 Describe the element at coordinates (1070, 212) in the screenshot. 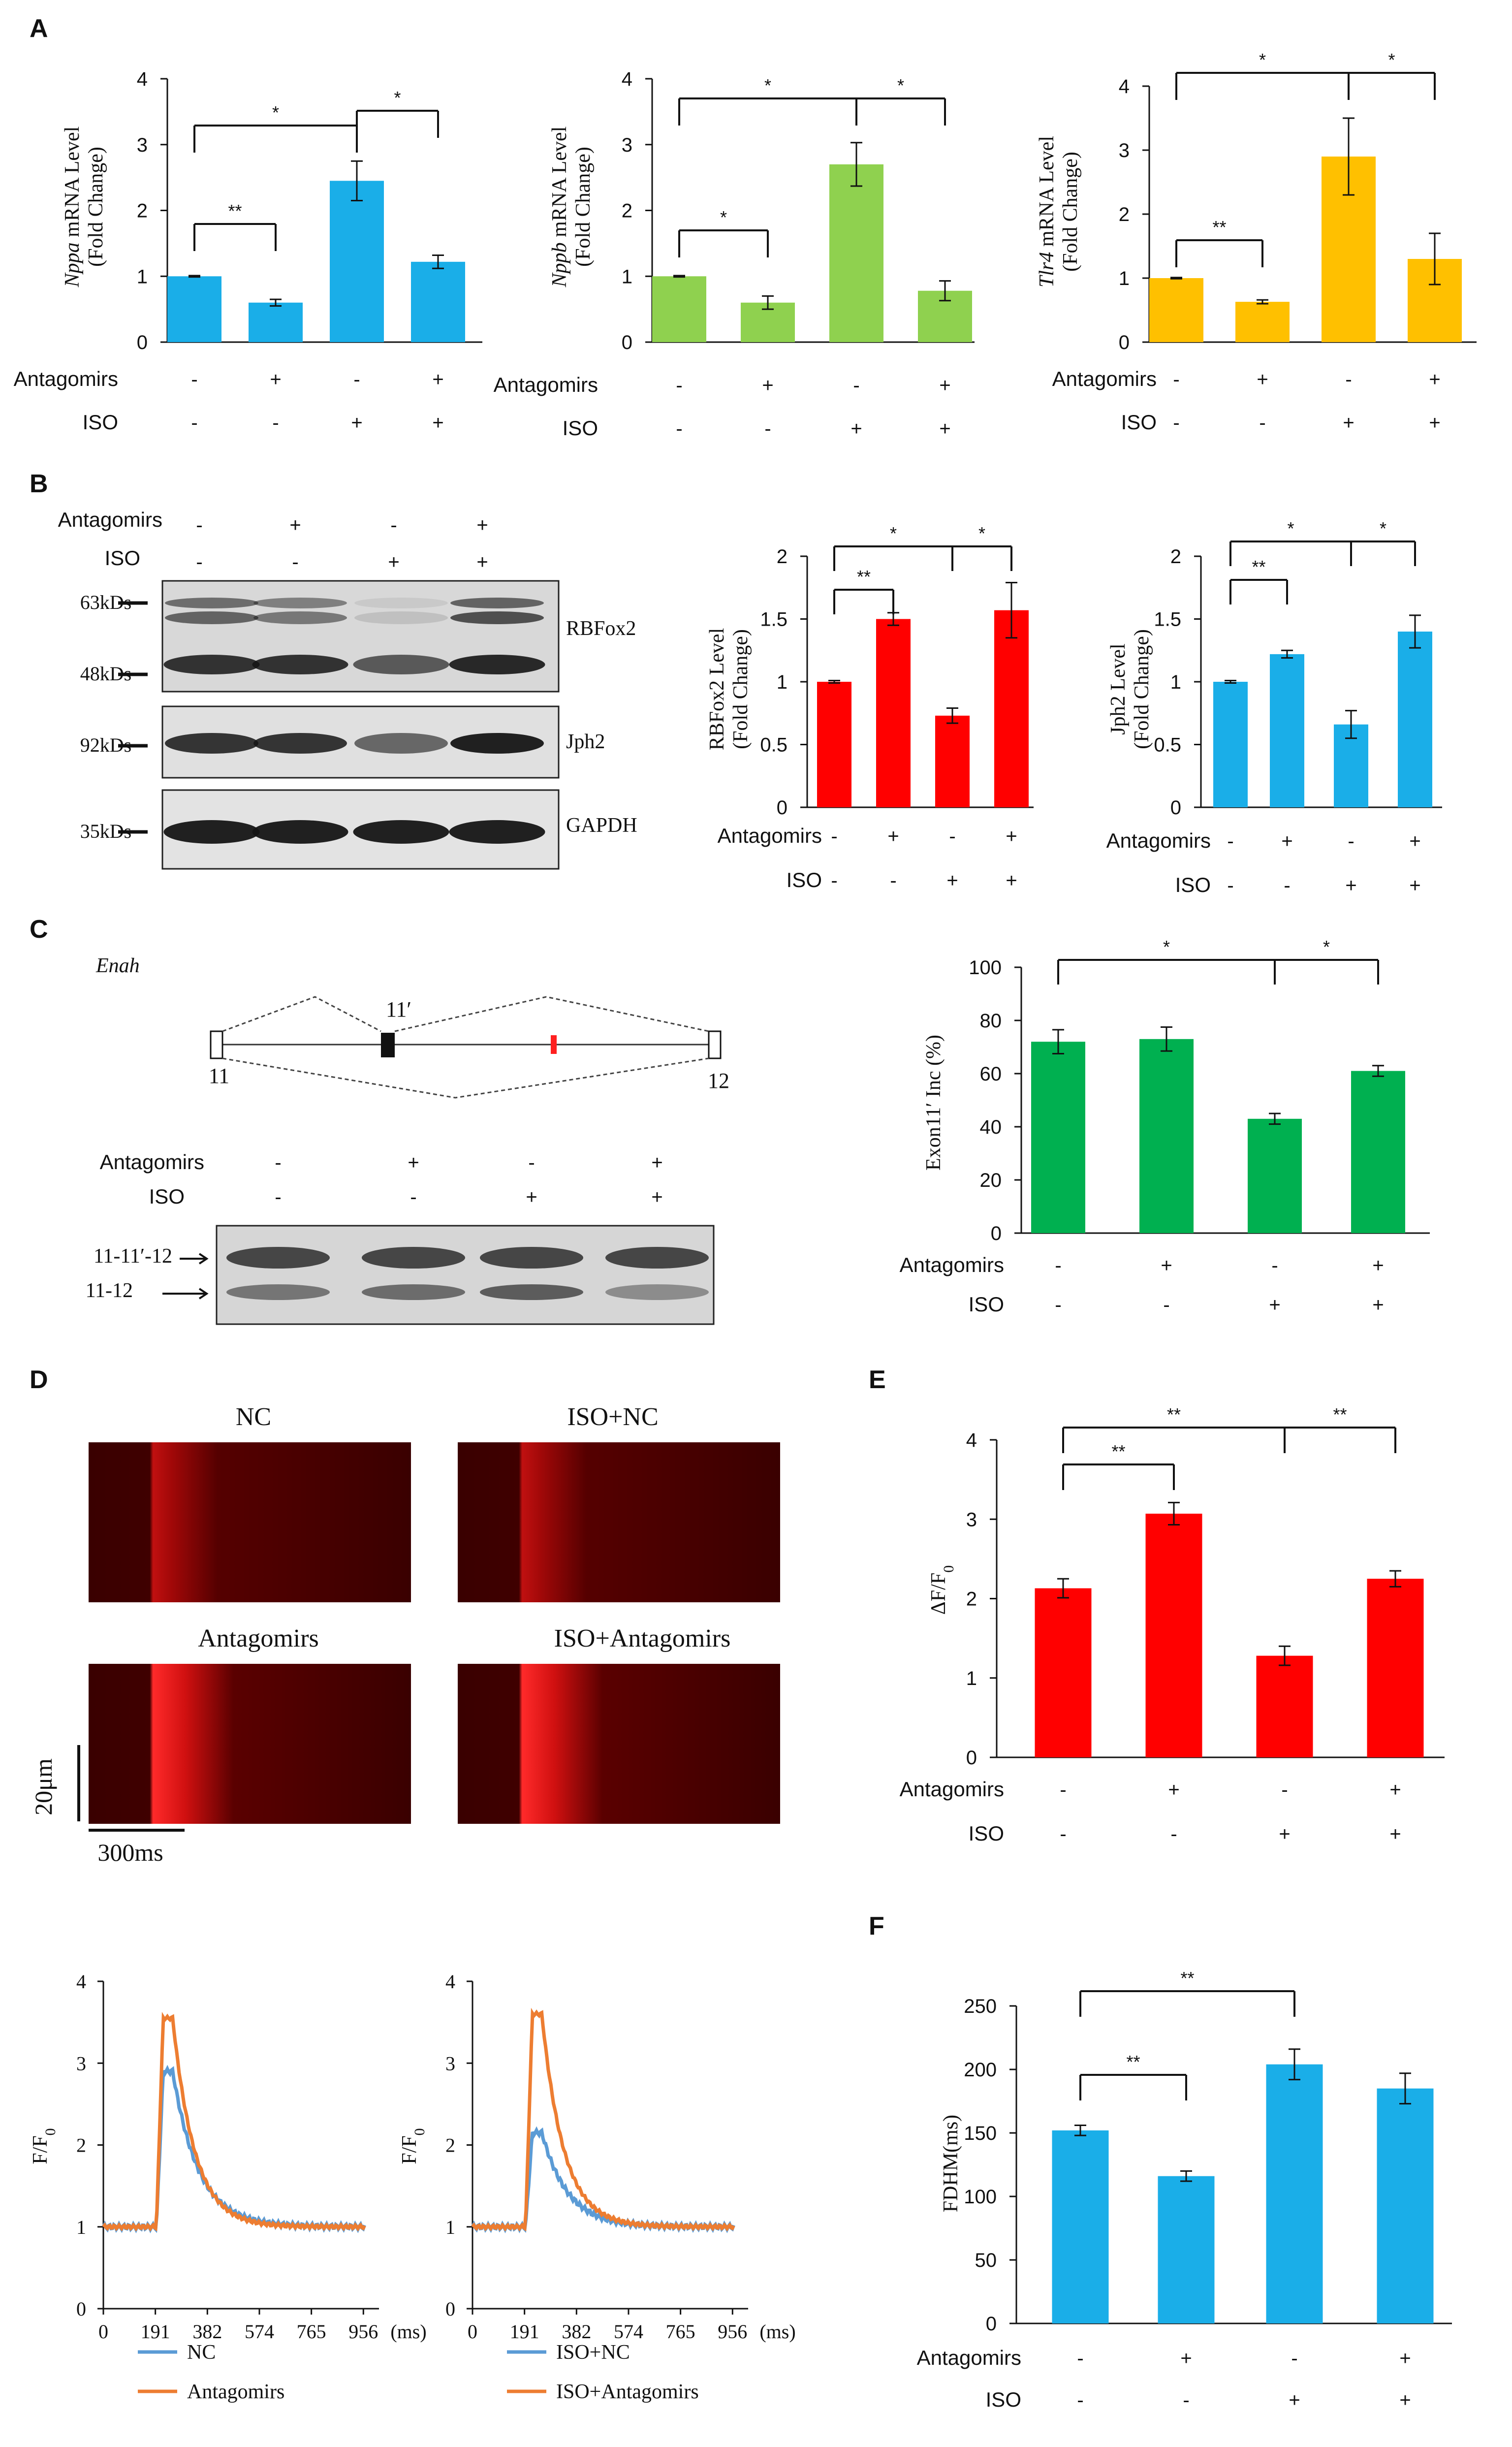

I see `y-axis-label-line2: (Fold Change)` at that location.